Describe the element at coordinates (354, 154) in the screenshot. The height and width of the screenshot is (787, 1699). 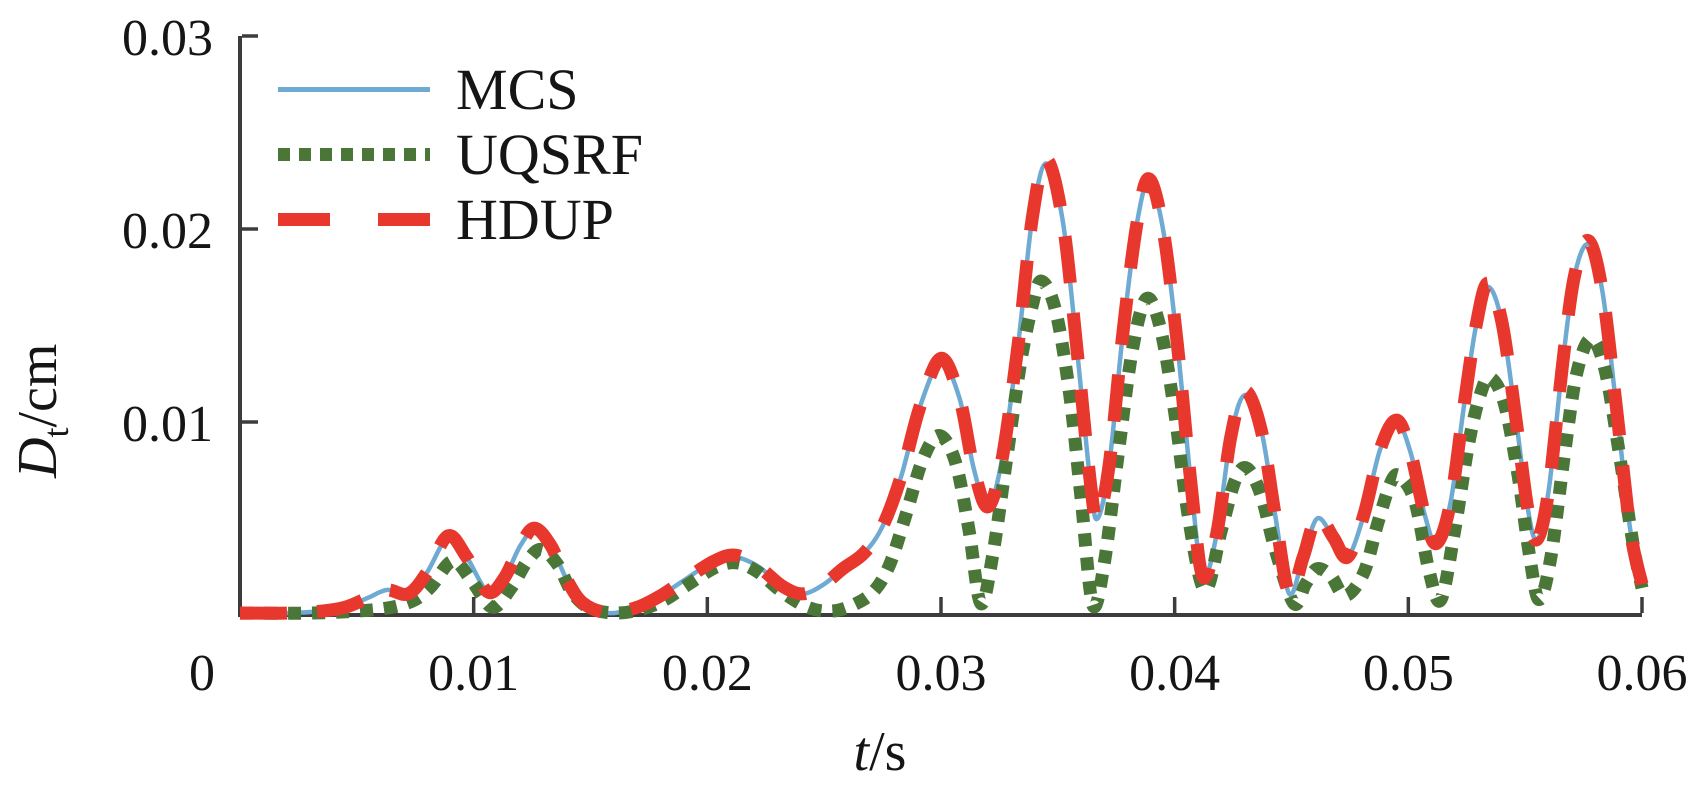
I see `legend-sample-dotted-line` at that location.